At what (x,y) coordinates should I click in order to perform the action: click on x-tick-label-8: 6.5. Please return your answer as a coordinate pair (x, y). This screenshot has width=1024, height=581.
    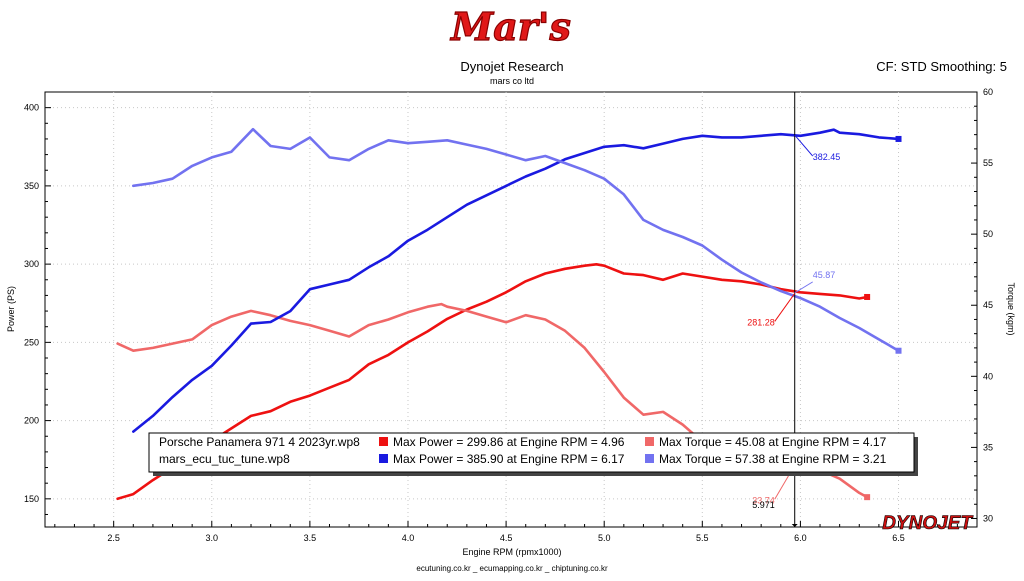
    Looking at the image, I should click on (898, 538).